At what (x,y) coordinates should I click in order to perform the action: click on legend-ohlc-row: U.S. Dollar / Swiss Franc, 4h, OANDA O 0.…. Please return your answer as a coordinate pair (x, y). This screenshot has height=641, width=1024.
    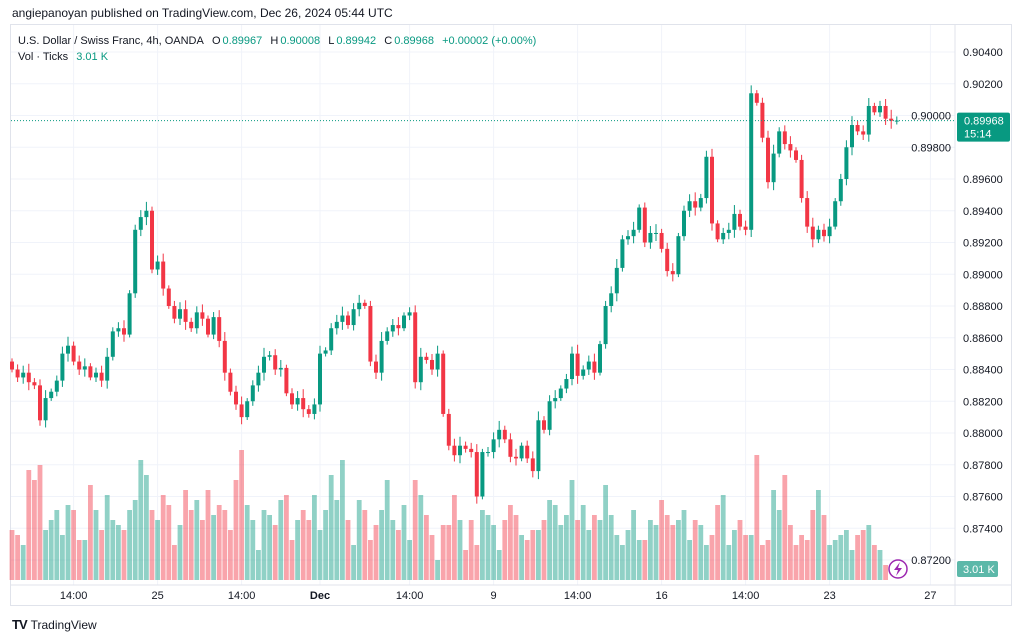
    Looking at the image, I should click on (278, 41).